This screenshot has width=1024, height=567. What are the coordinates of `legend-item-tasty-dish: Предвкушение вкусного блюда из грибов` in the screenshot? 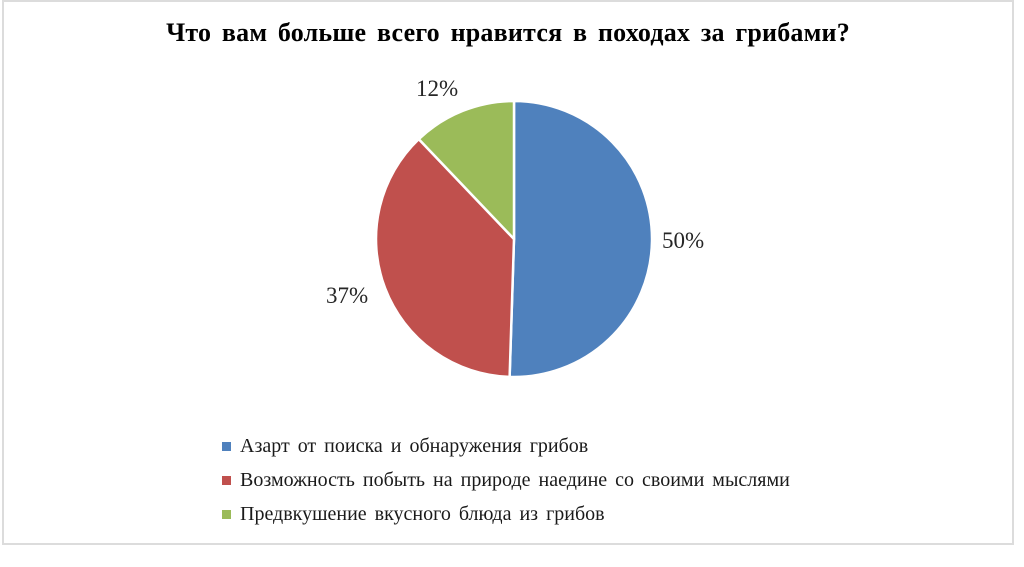 It's located at (506, 514).